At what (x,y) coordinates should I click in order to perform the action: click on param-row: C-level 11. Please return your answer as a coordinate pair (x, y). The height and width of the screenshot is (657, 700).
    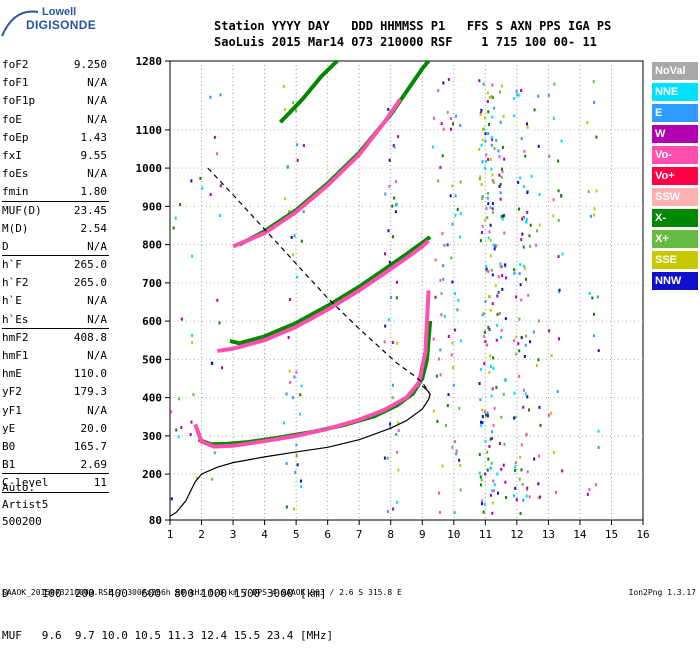
    Looking at the image, I should click on (55, 483).